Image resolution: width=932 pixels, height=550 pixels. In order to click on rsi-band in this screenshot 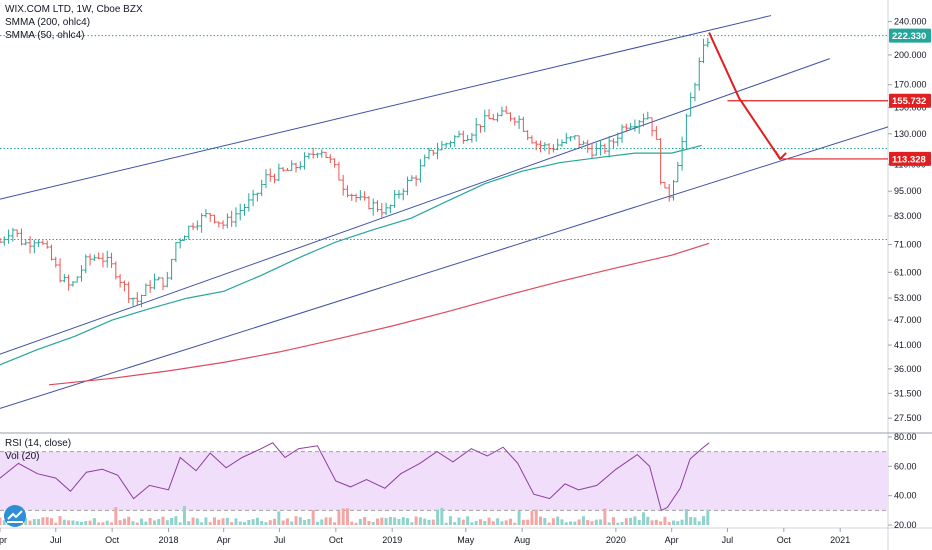, I will do `click(444, 481)`.